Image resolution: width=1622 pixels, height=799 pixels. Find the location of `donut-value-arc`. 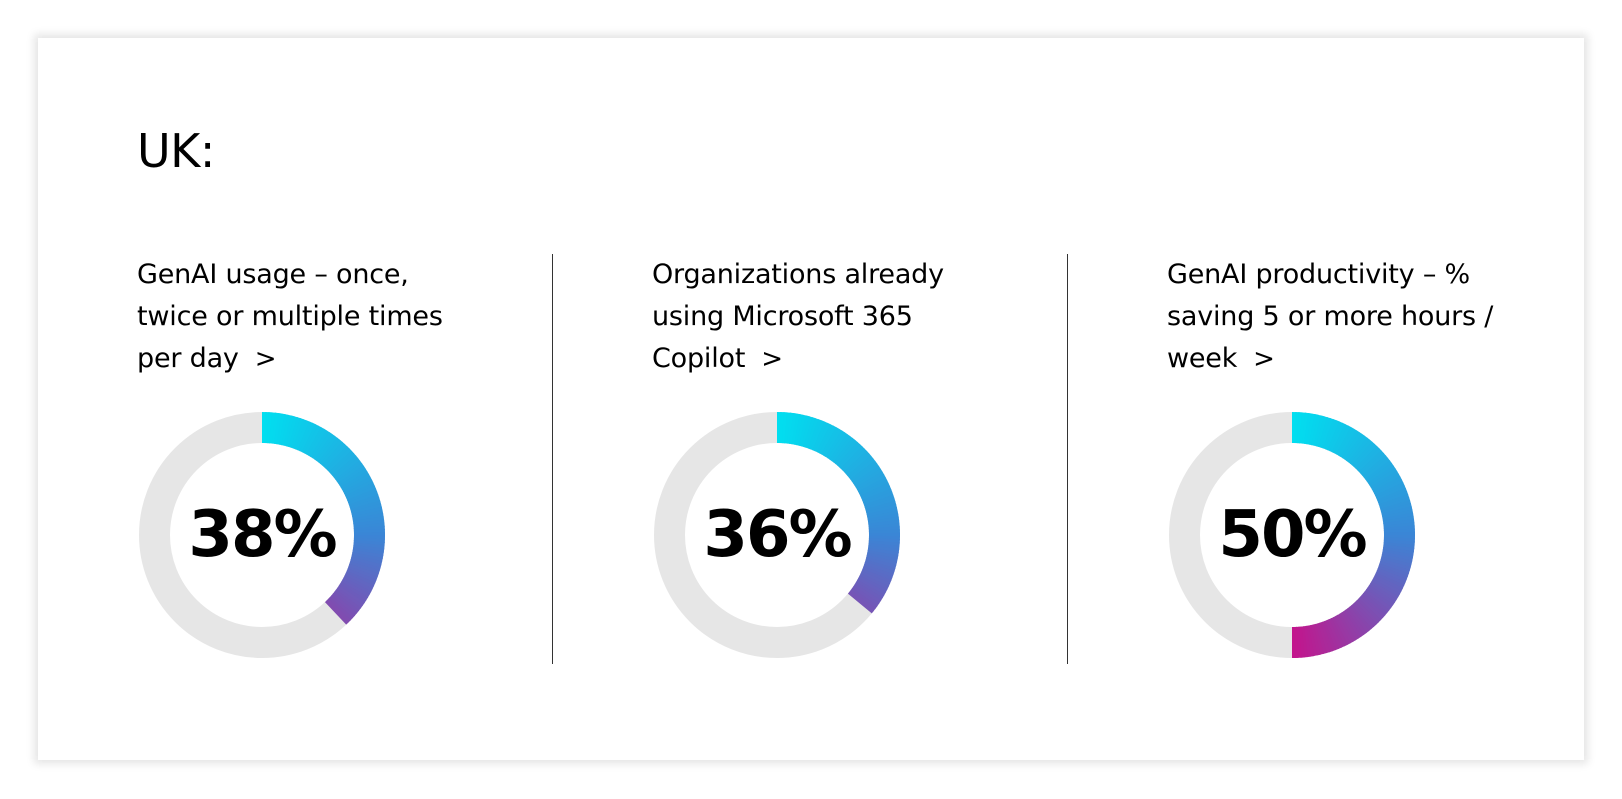

donut-value-arc is located at coordinates (1353, 535).